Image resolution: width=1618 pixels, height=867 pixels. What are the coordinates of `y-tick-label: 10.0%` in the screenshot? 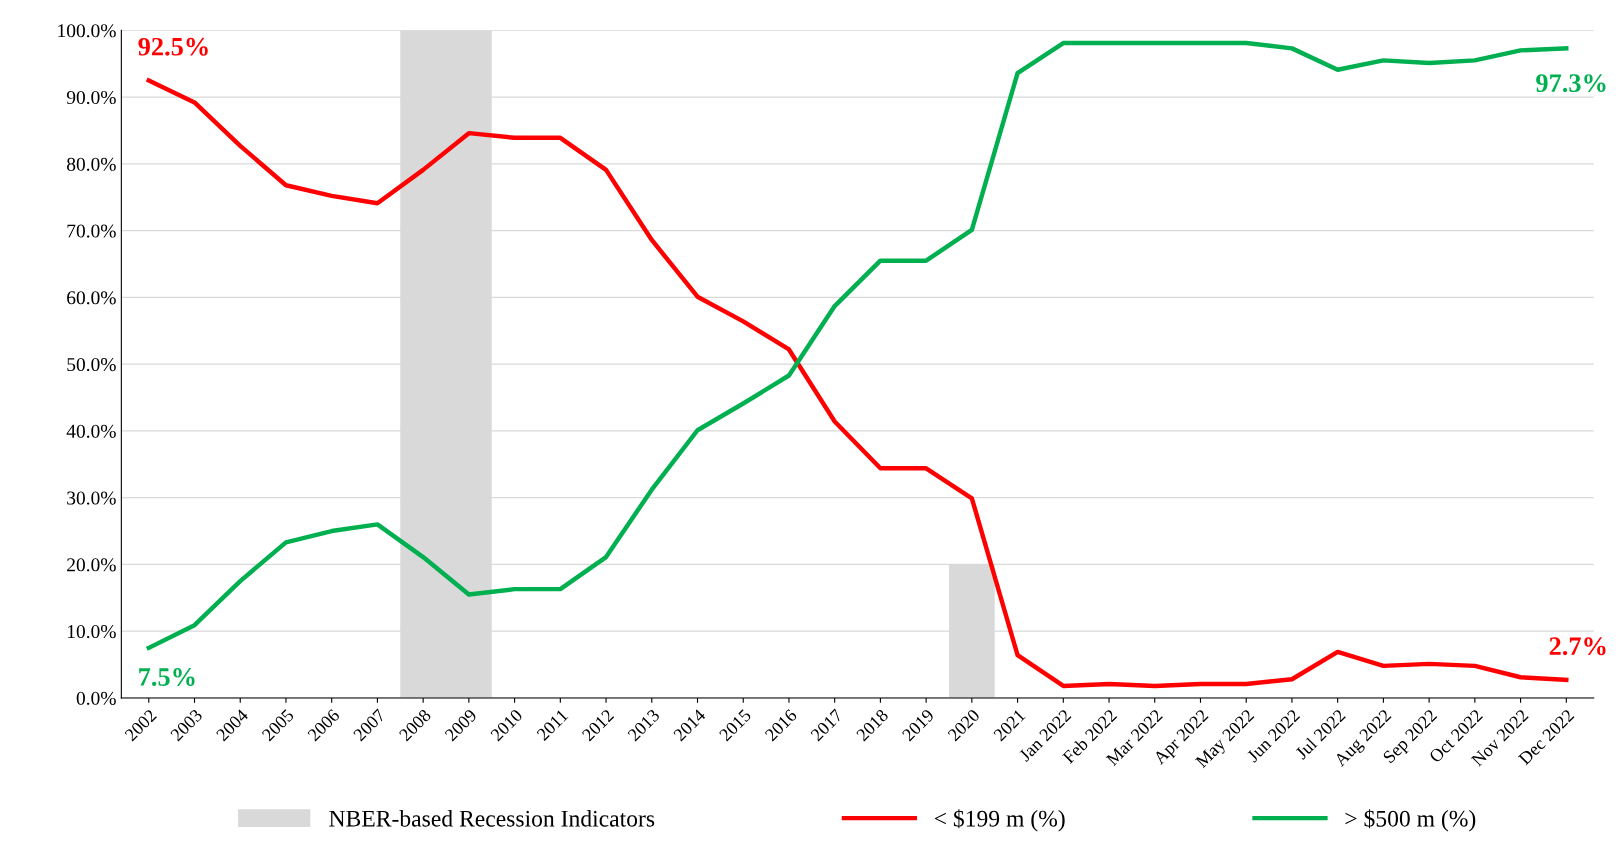 It's located at (91, 631).